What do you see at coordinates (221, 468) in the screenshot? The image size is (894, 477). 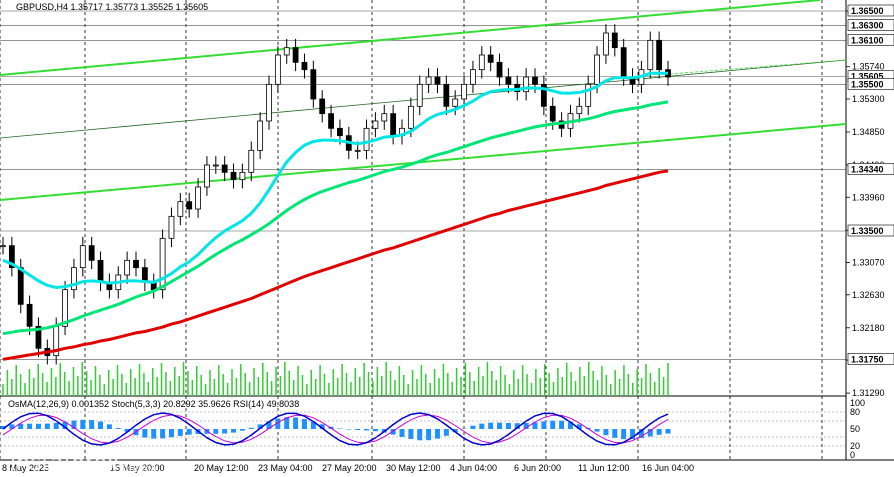 I see `x-tick-label: 20 May 12:00` at bounding box center [221, 468].